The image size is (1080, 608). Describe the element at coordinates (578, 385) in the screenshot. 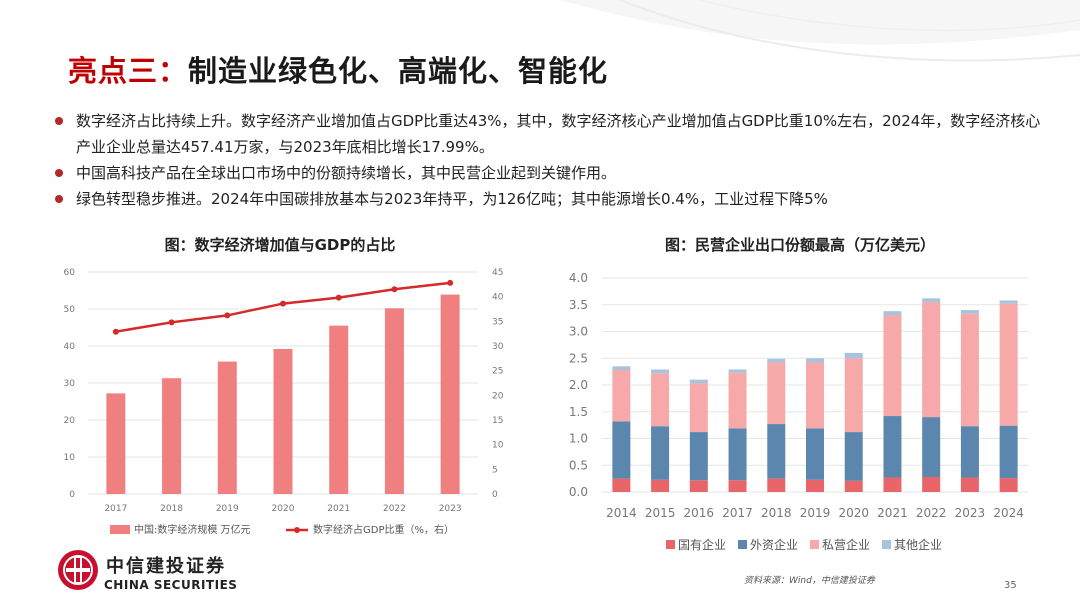

I see `y-tick: 2.0` at that location.